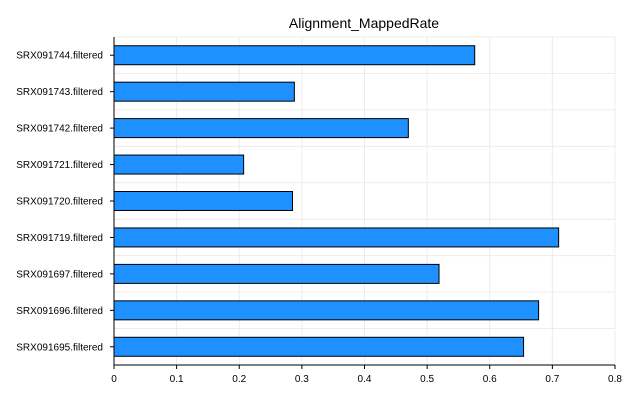 The width and height of the screenshot is (643, 400). Describe the element at coordinates (490, 379) in the screenshot. I see `x-tick-label: 0.6` at that location.